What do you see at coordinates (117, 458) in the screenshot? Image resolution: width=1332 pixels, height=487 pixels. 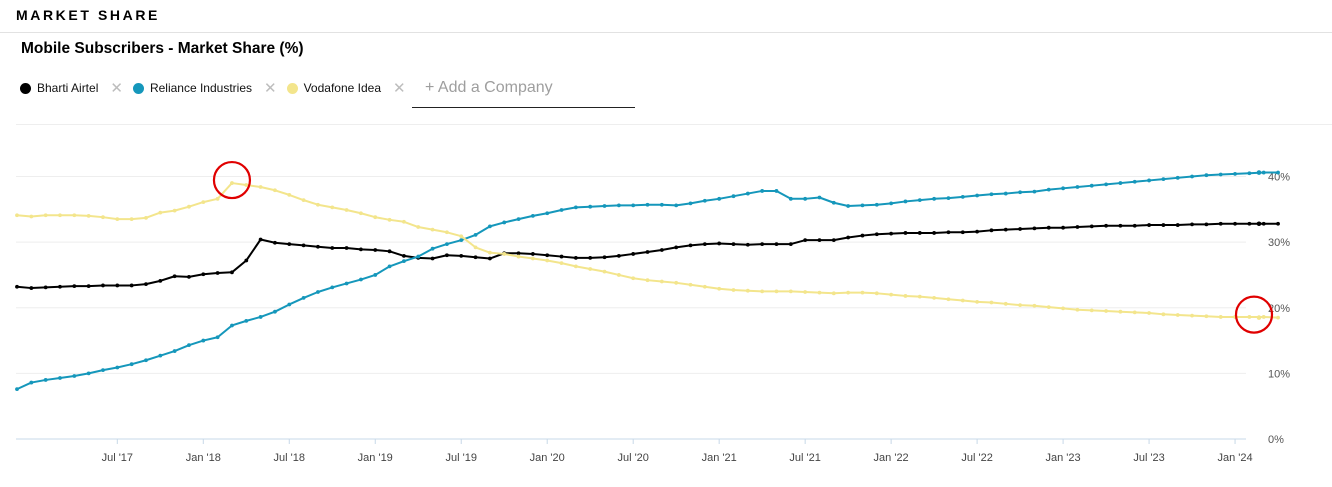 I see `x-tick-label: Jul '17` at bounding box center [117, 458].